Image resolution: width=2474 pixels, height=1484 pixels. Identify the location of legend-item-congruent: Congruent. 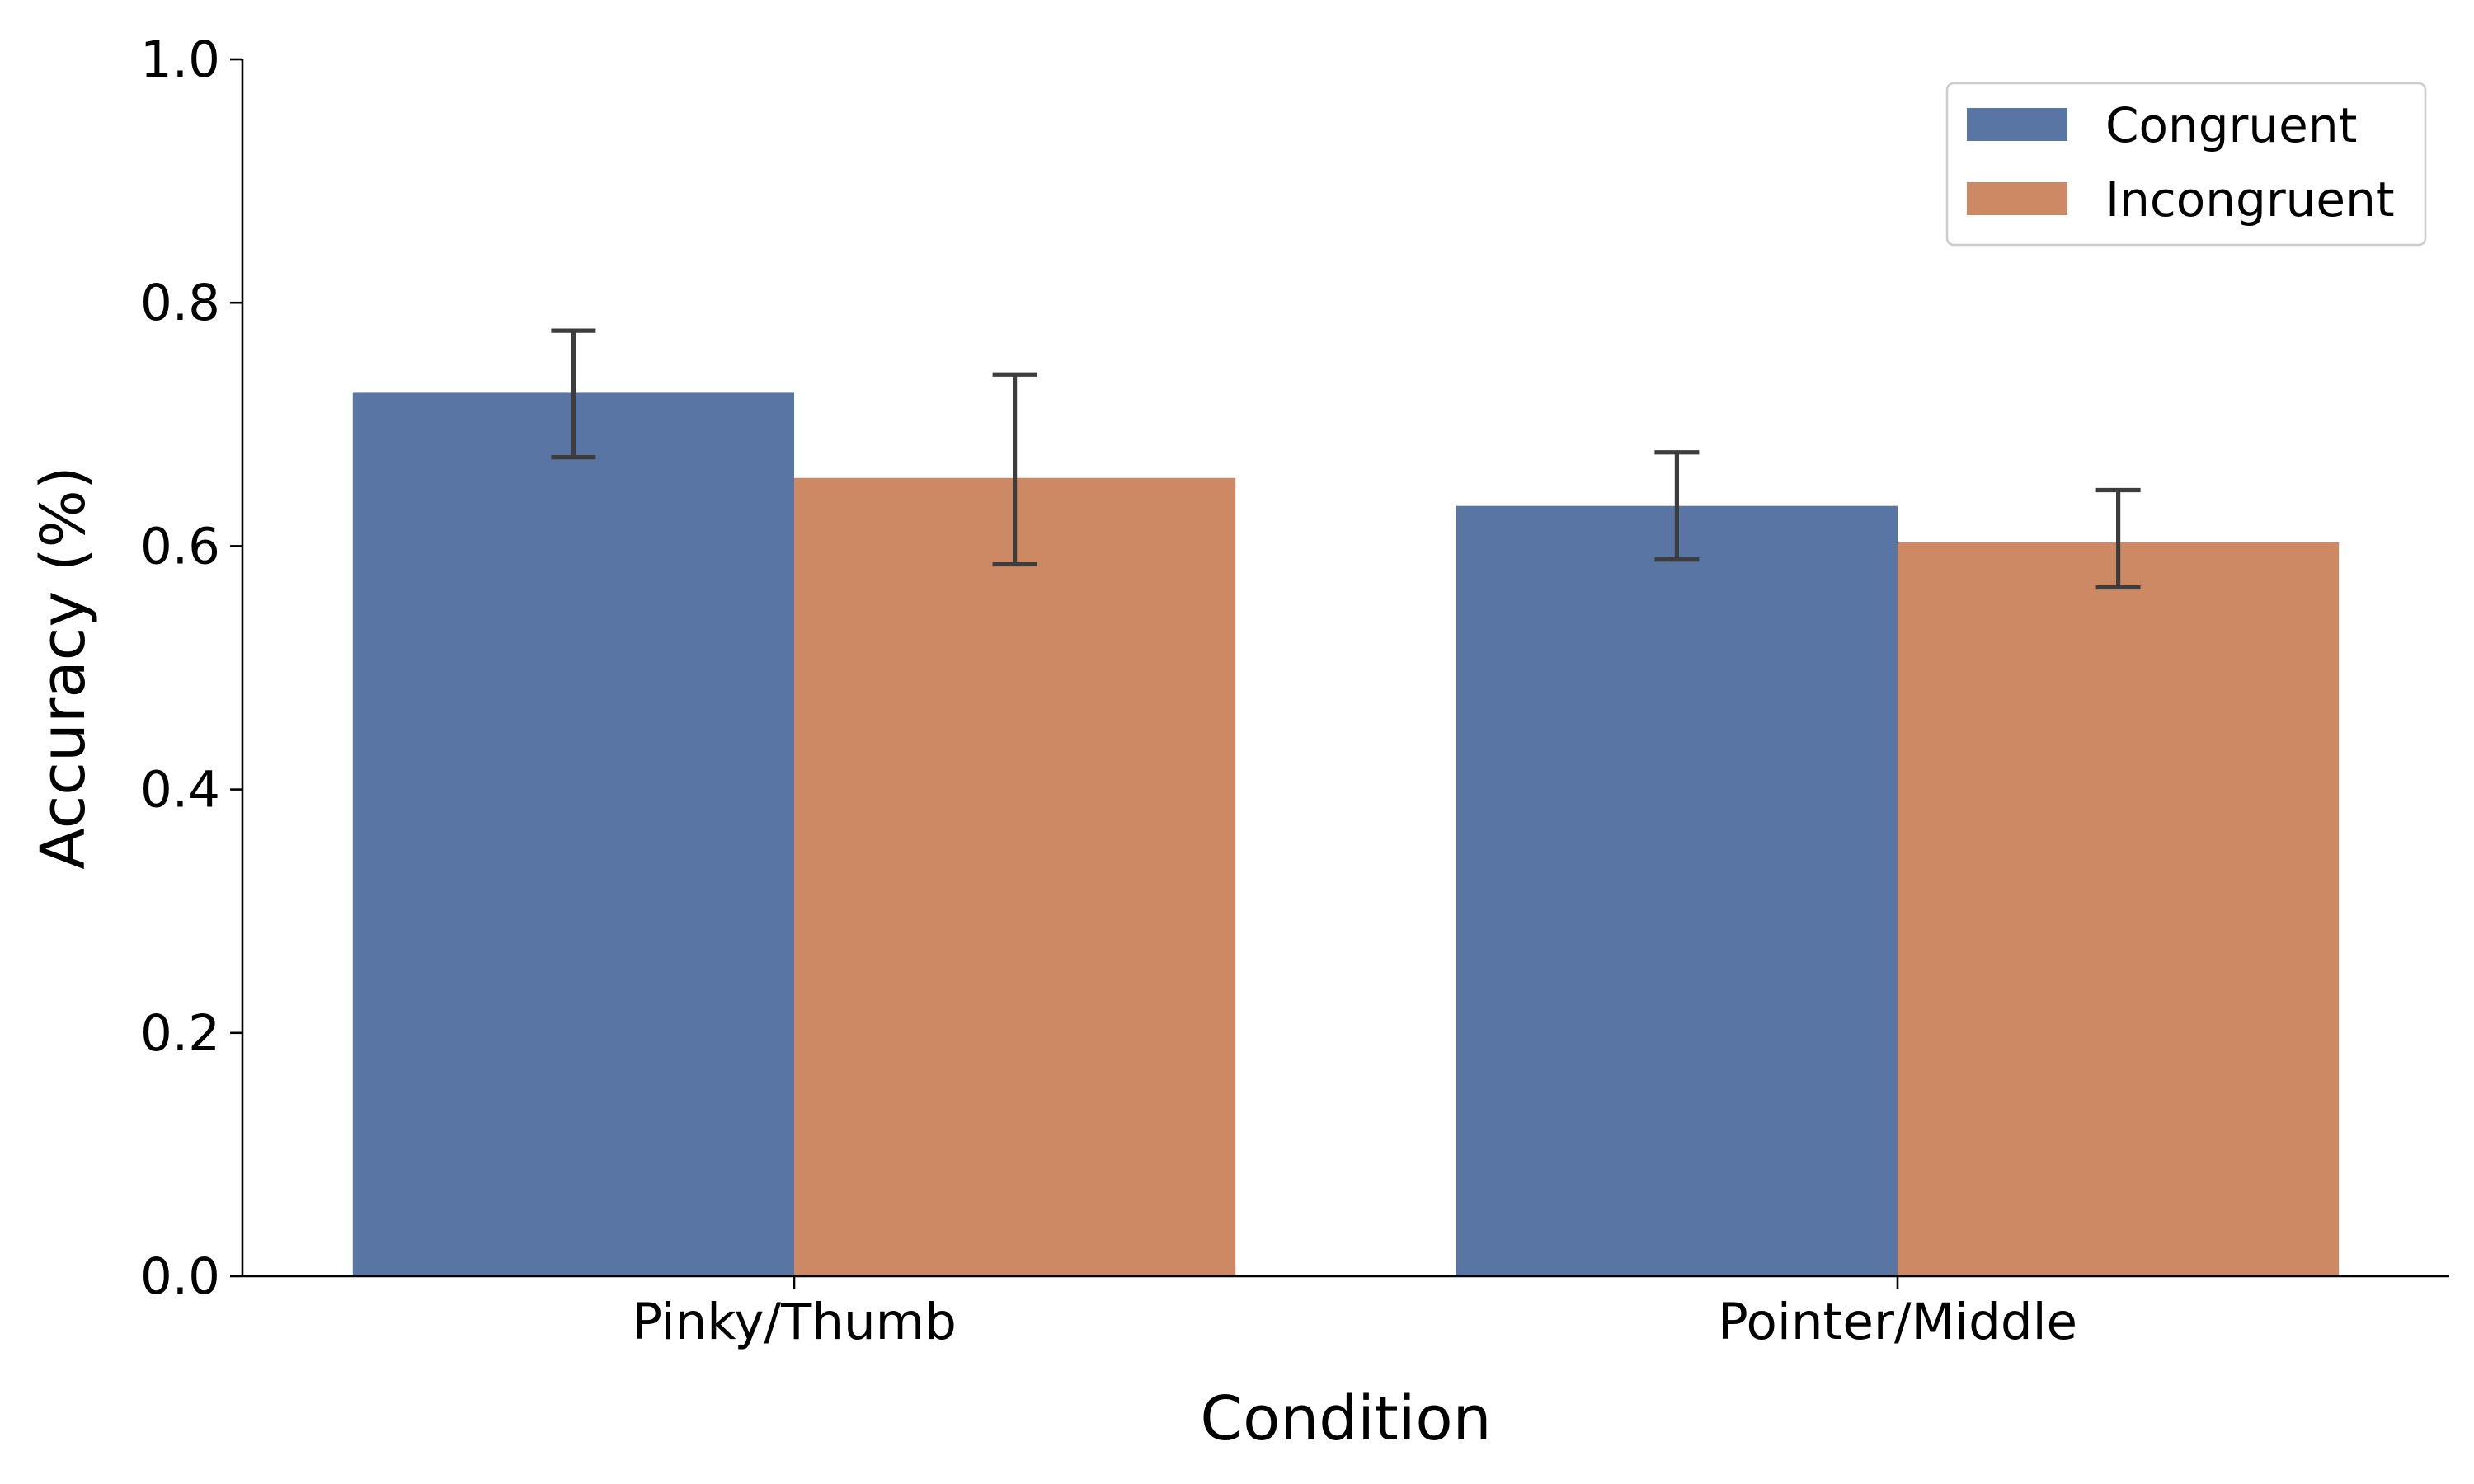
(2162, 125).